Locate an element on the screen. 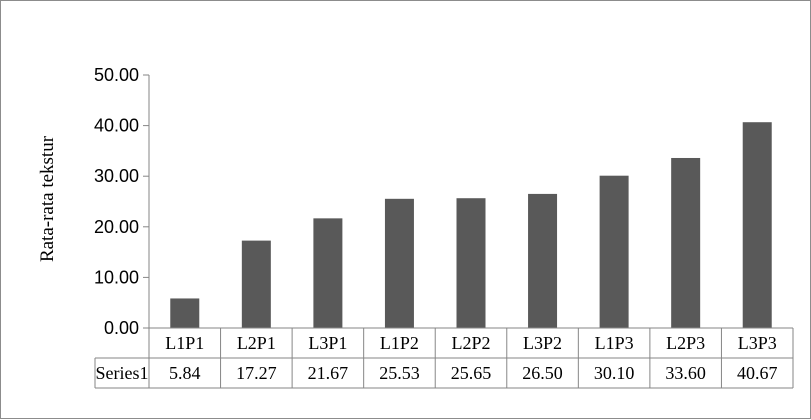 This screenshot has width=811, height=420. y-tick-label: 30.00 is located at coordinates (116, 176).